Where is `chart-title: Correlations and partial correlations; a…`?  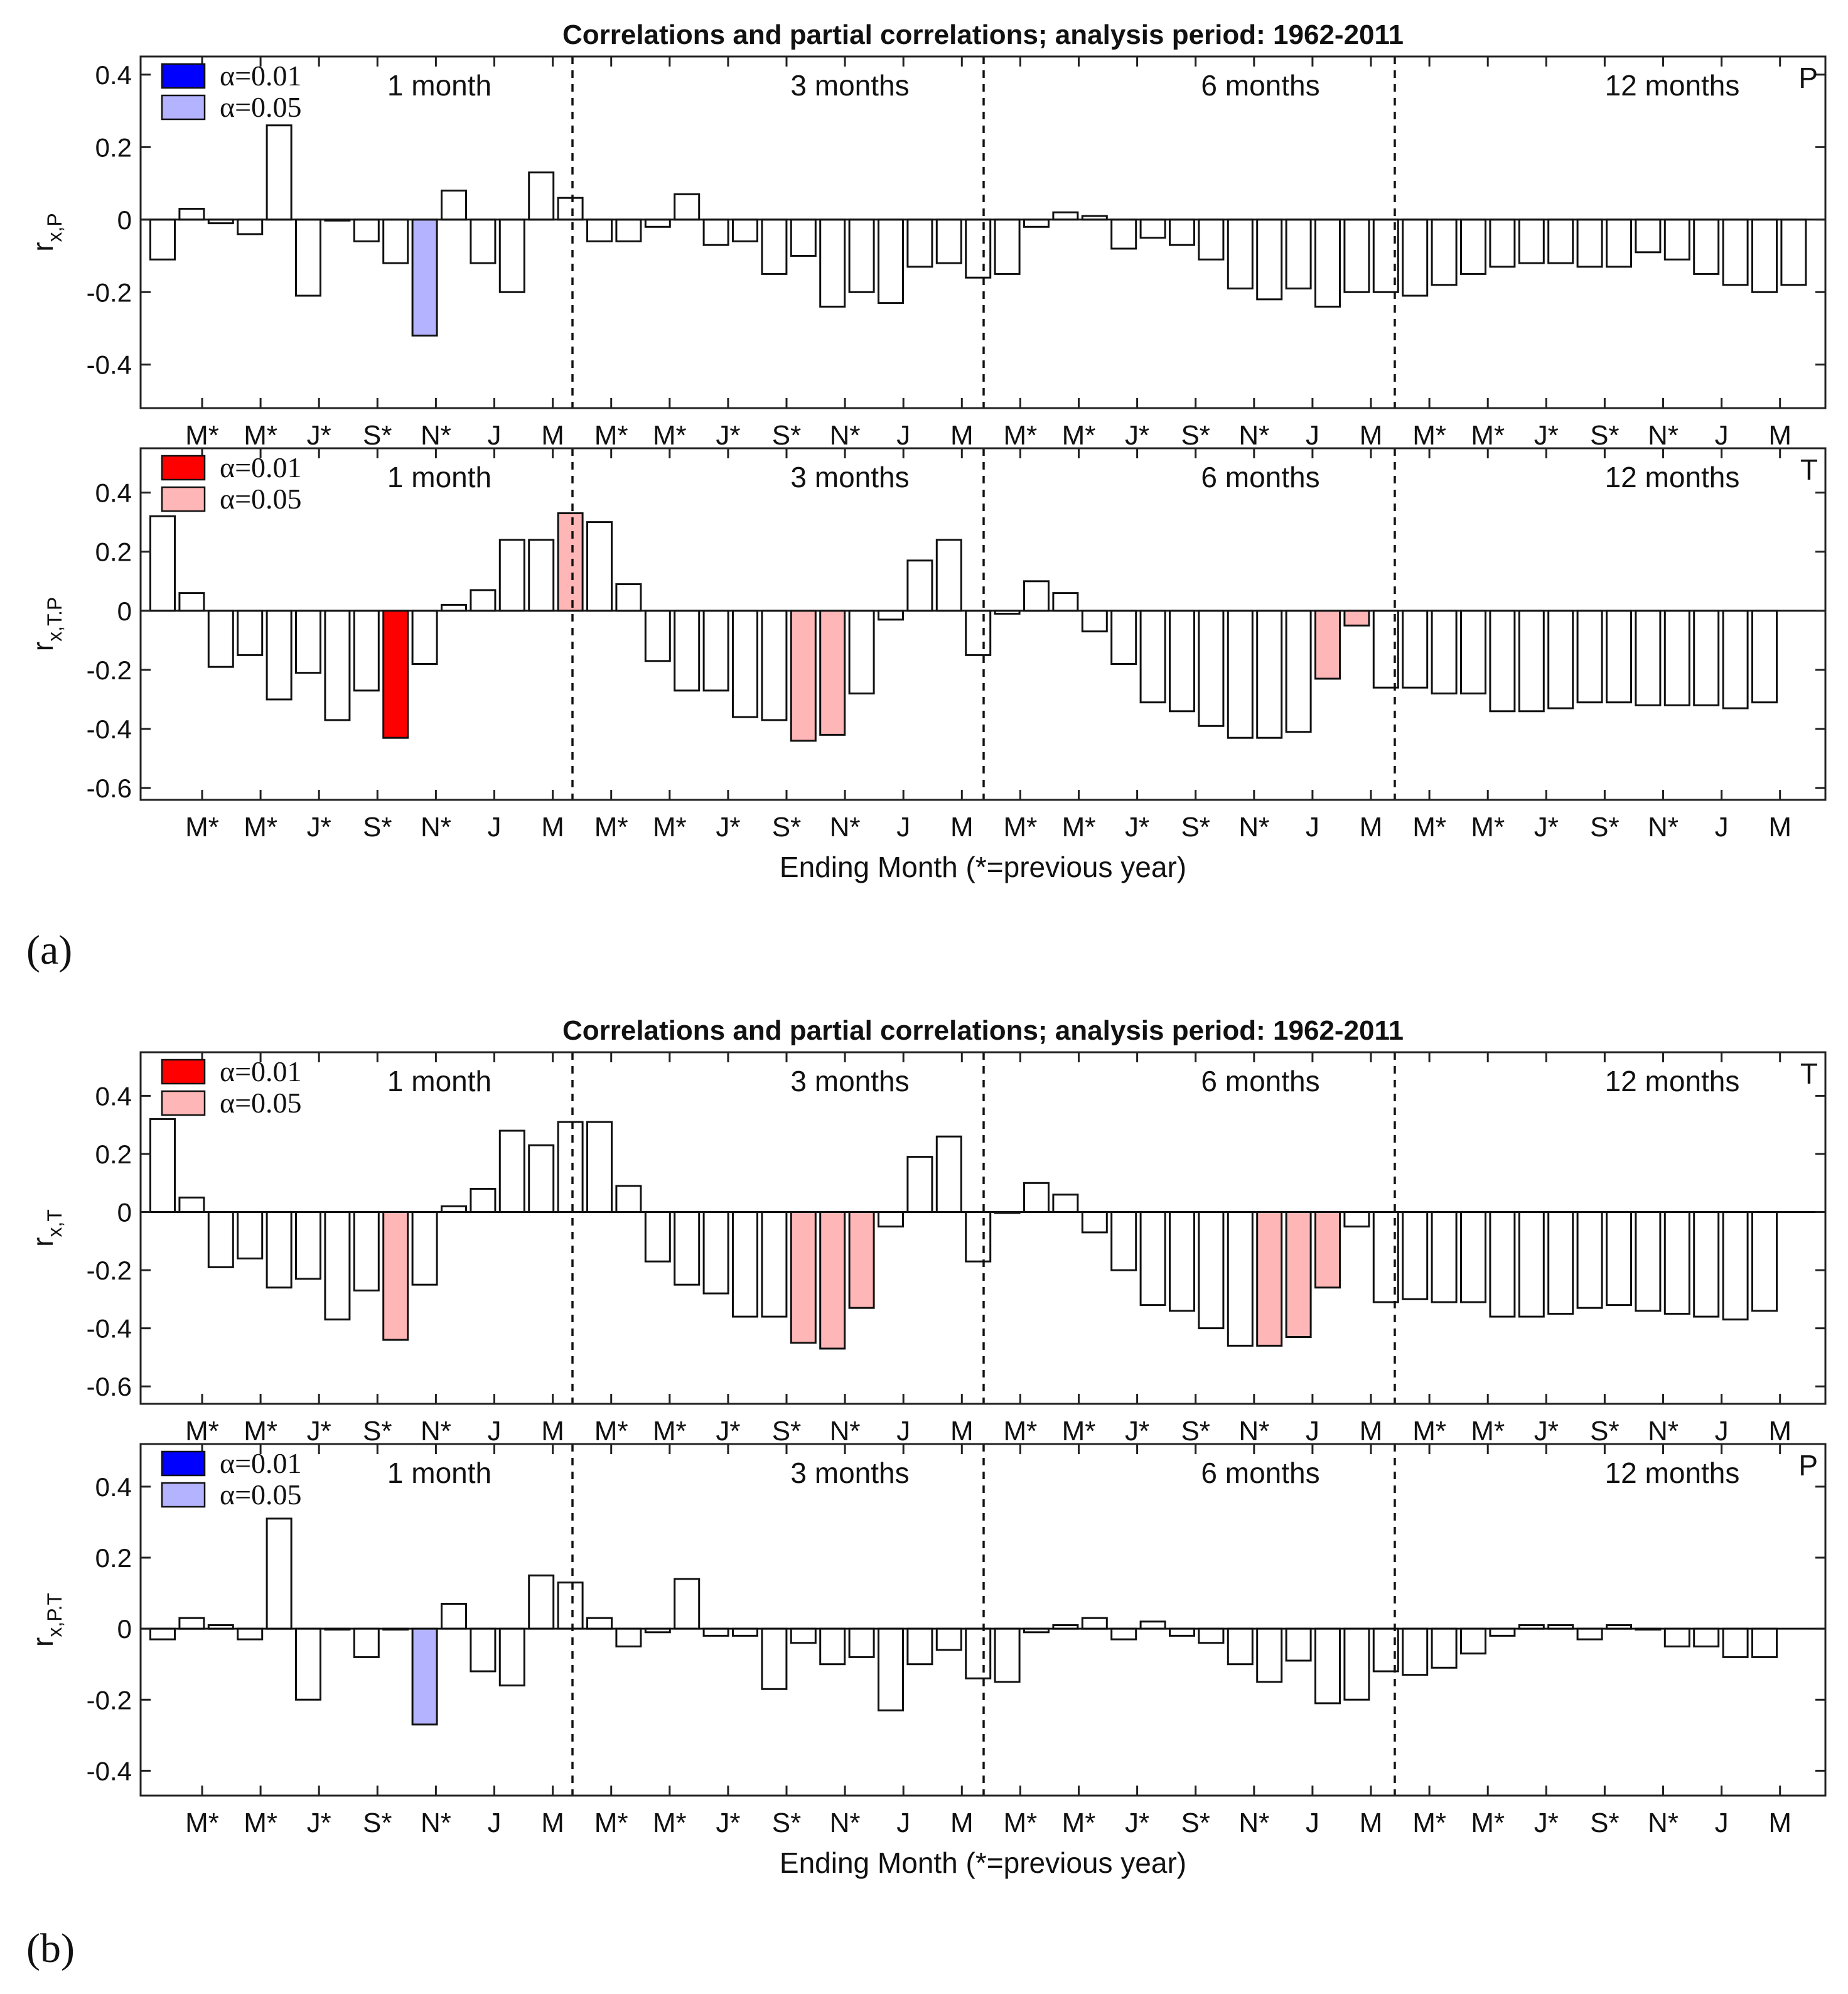 chart-title: Correlations and partial correlations; a… is located at coordinates (983, 34).